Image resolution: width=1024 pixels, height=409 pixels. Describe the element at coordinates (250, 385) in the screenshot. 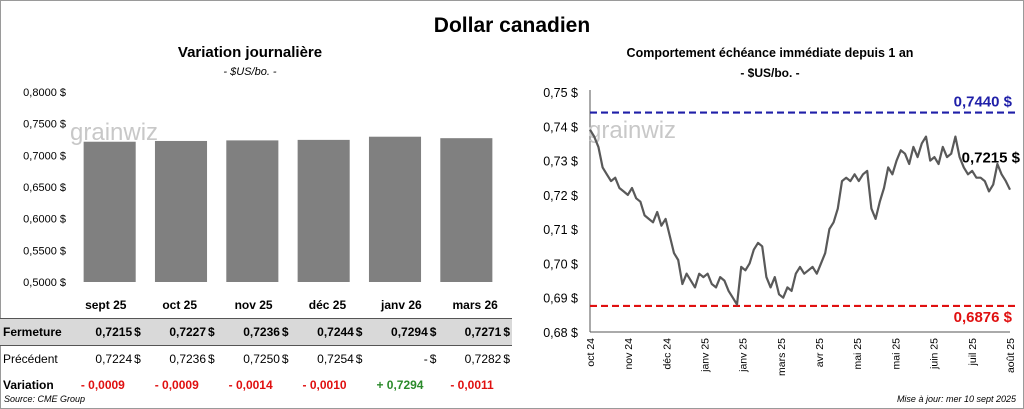

I see `cell-value: - 0,0014` at that location.